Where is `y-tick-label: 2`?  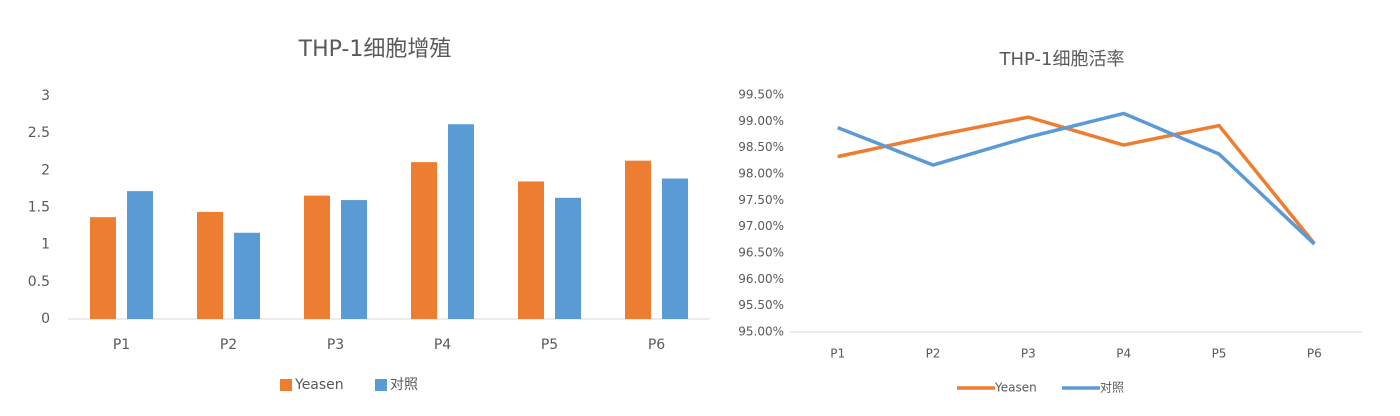
y-tick-label: 2 is located at coordinates (45, 170).